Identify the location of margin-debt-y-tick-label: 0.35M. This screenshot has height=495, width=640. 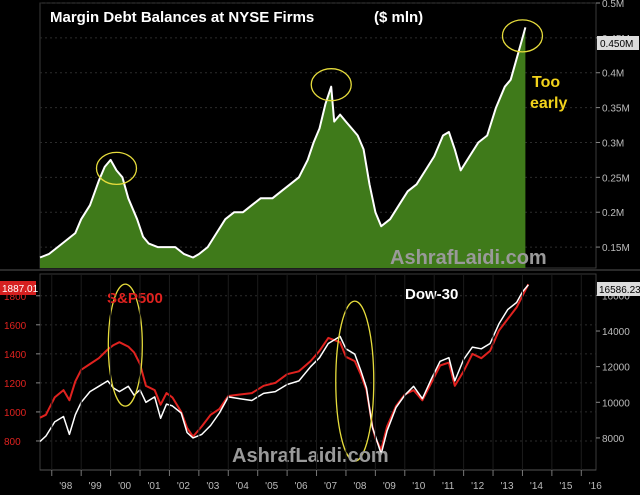
(616, 109).